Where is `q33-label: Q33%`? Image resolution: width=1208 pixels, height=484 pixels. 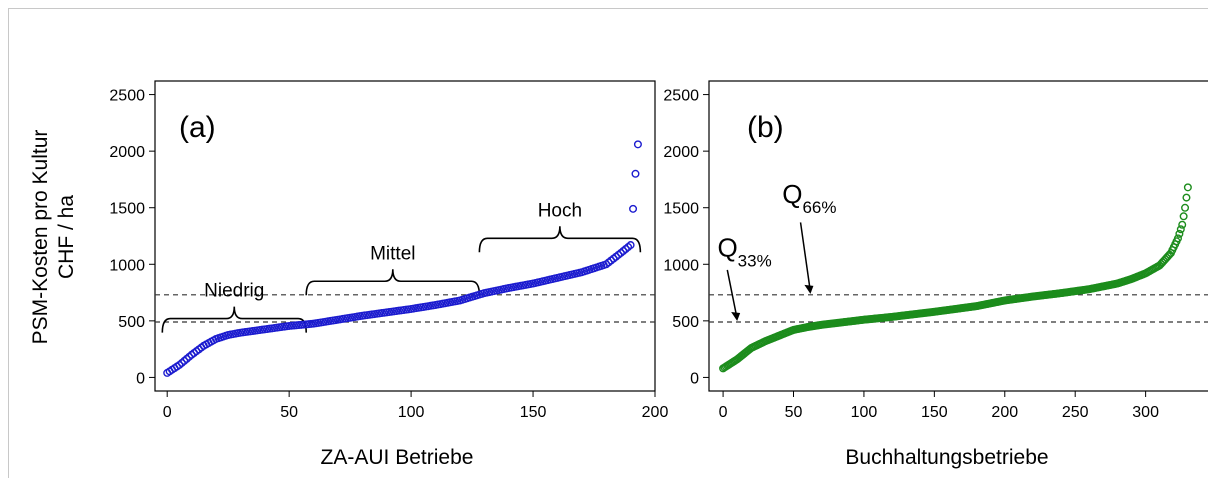 q33-label: Q33% is located at coordinates (744, 251).